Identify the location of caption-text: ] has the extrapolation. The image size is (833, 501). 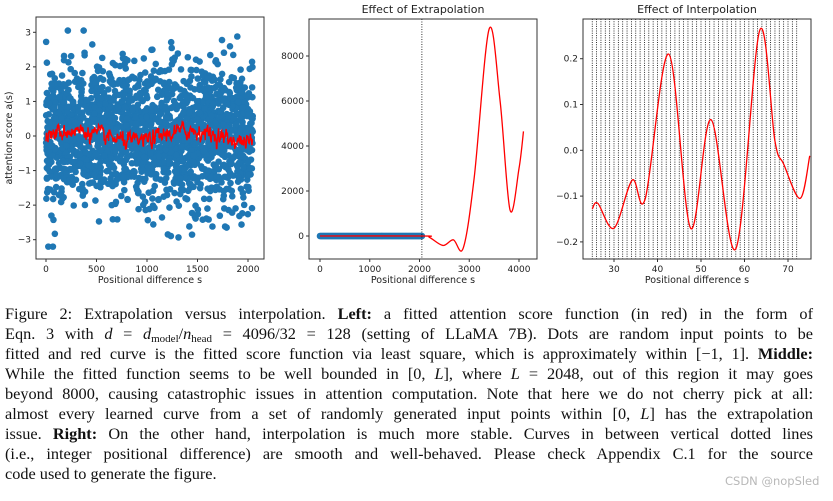
(731, 413).